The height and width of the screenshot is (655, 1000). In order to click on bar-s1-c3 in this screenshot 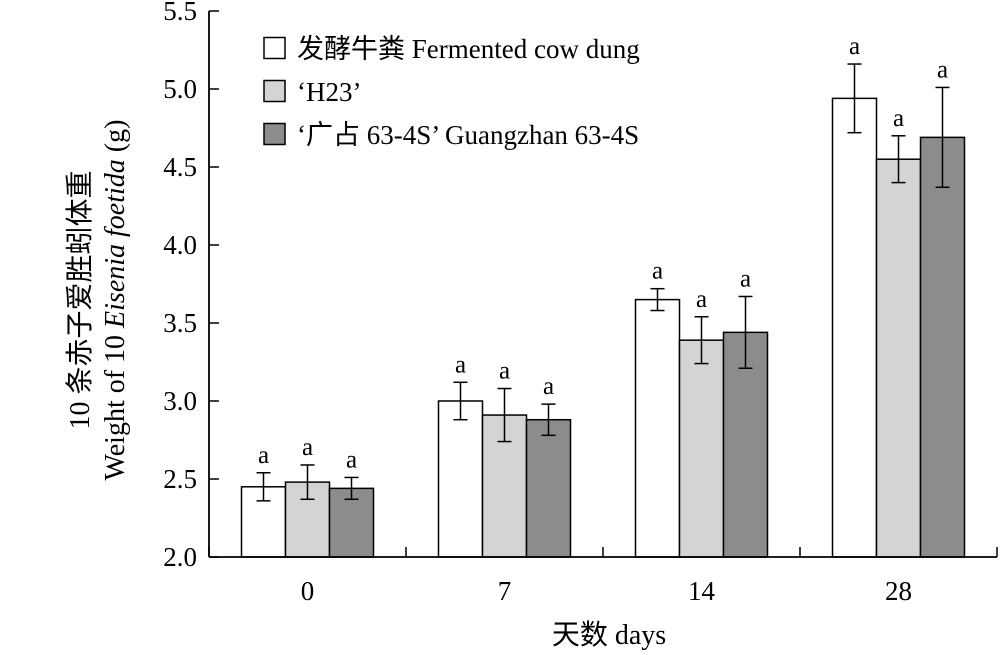, I will do `click(898, 358)`.